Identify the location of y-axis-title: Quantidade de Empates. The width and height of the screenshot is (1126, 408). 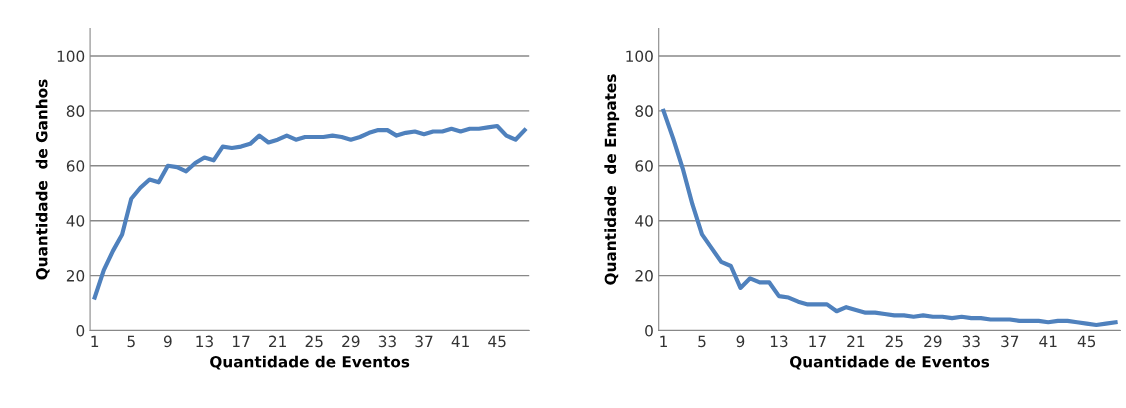
(612, 179).